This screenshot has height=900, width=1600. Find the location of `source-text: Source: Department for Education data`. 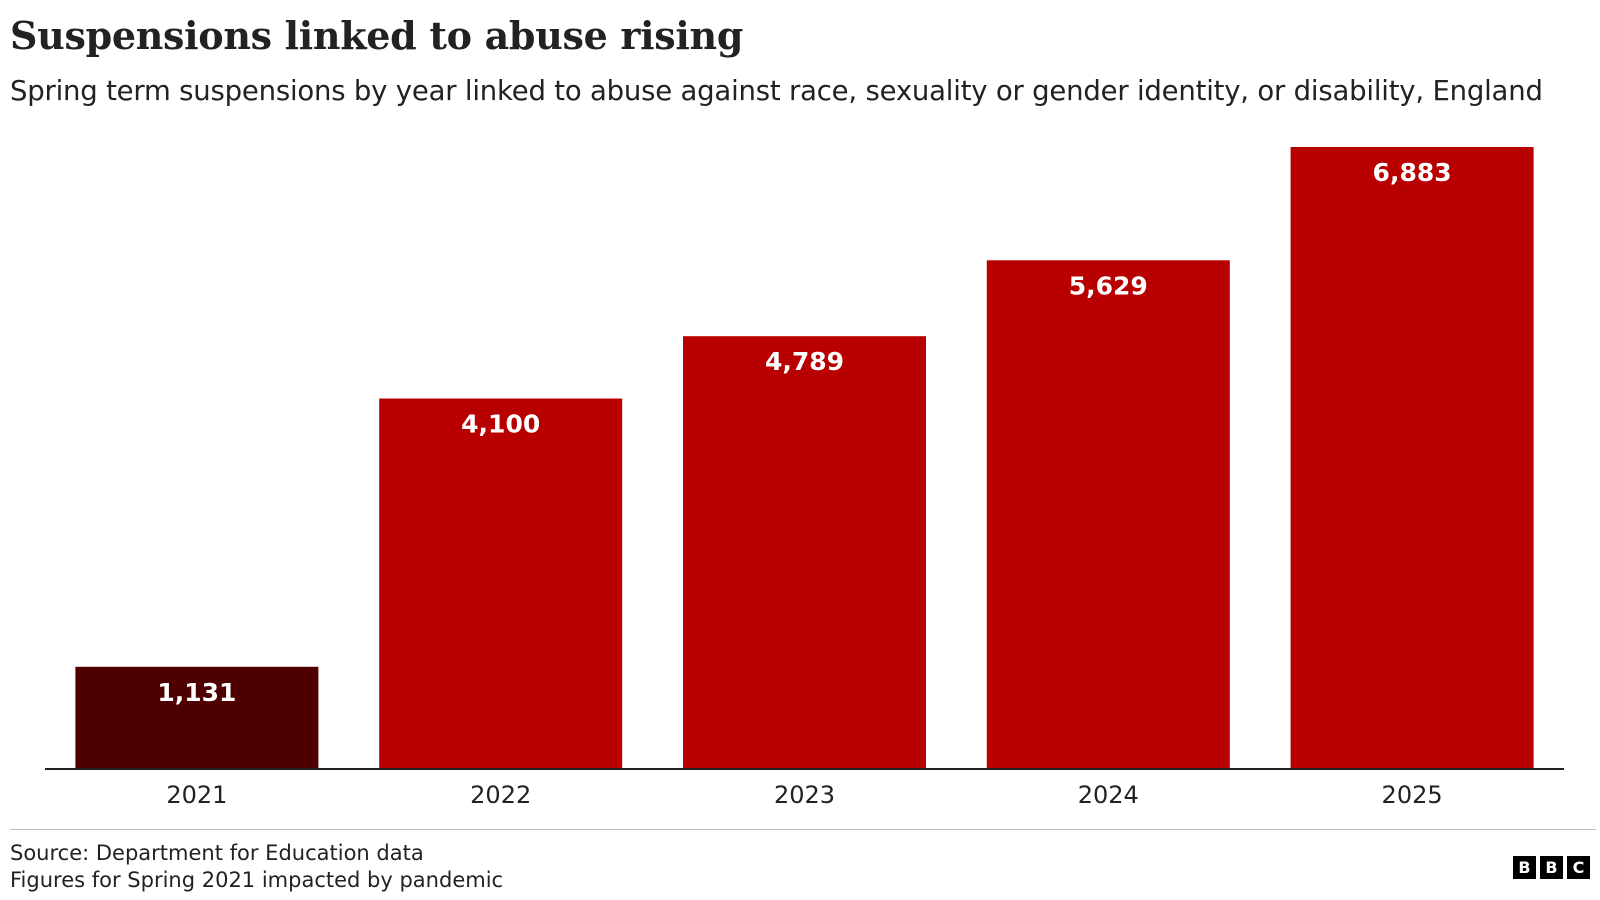

source-text: Source: Department for Education data is located at coordinates (217, 853).